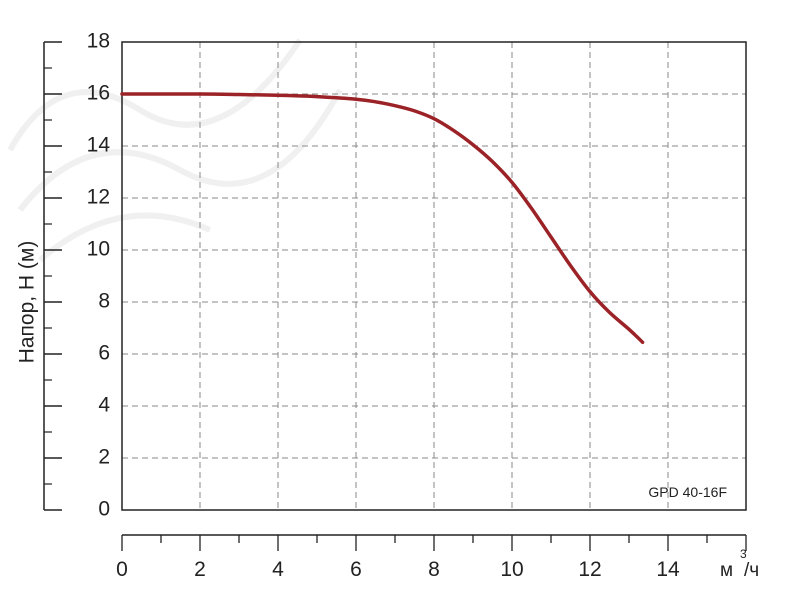 Image resolution: width=800 pixels, height=608 pixels. What do you see at coordinates (200, 569) in the screenshot?
I see `x-tick-label: 2` at bounding box center [200, 569].